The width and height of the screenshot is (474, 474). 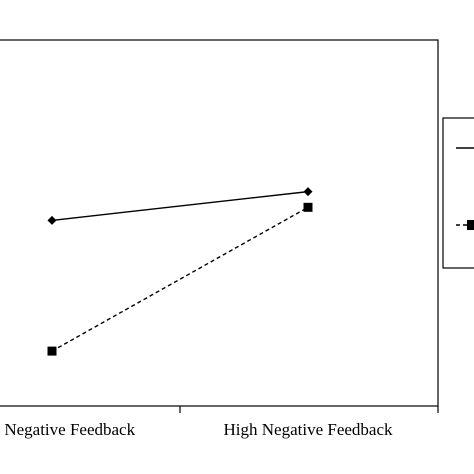 What do you see at coordinates (308, 429) in the screenshot?
I see `x-tick-label-high: High Negative Feedback` at bounding box center [308, 429].